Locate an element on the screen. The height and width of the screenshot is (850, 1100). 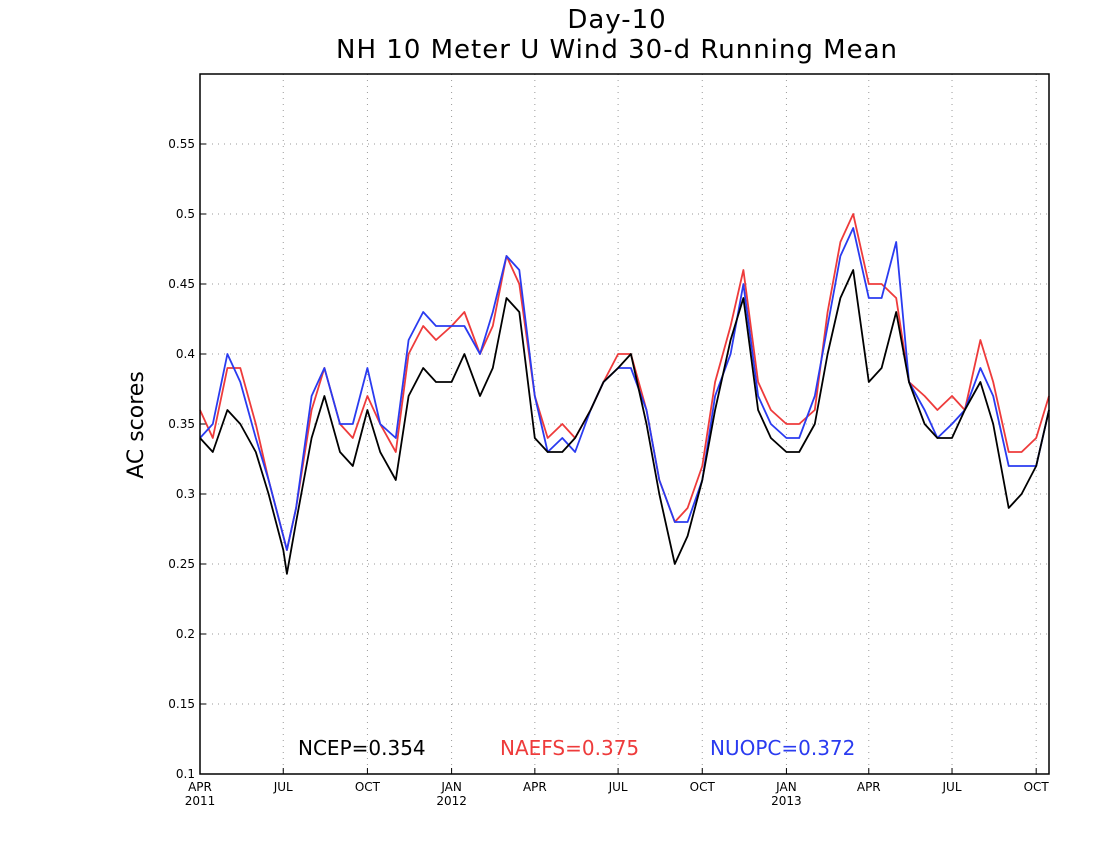
x-tick-year: 2013 is located at coordinates (786, 801).